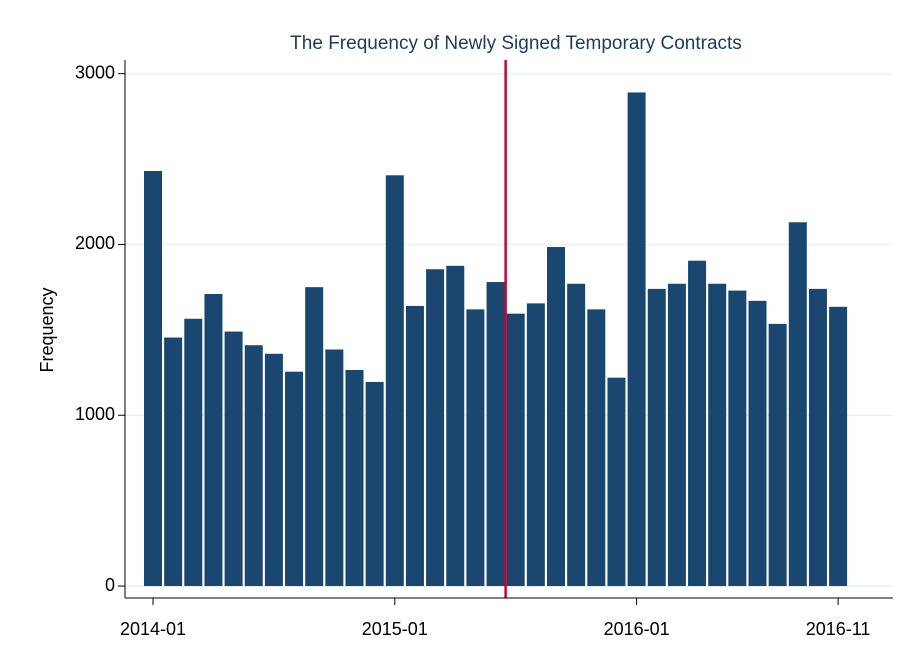 The height and width of the screenshot is (660, 906). I want to click on y-tick-label: 3000, so click(95, 72).